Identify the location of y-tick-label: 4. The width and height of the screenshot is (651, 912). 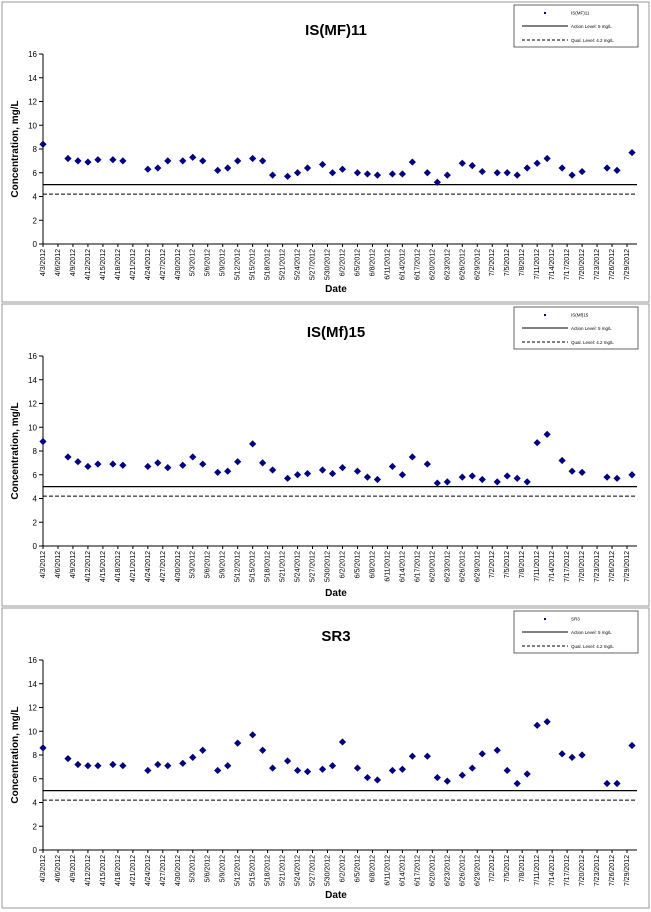
(35, 197).